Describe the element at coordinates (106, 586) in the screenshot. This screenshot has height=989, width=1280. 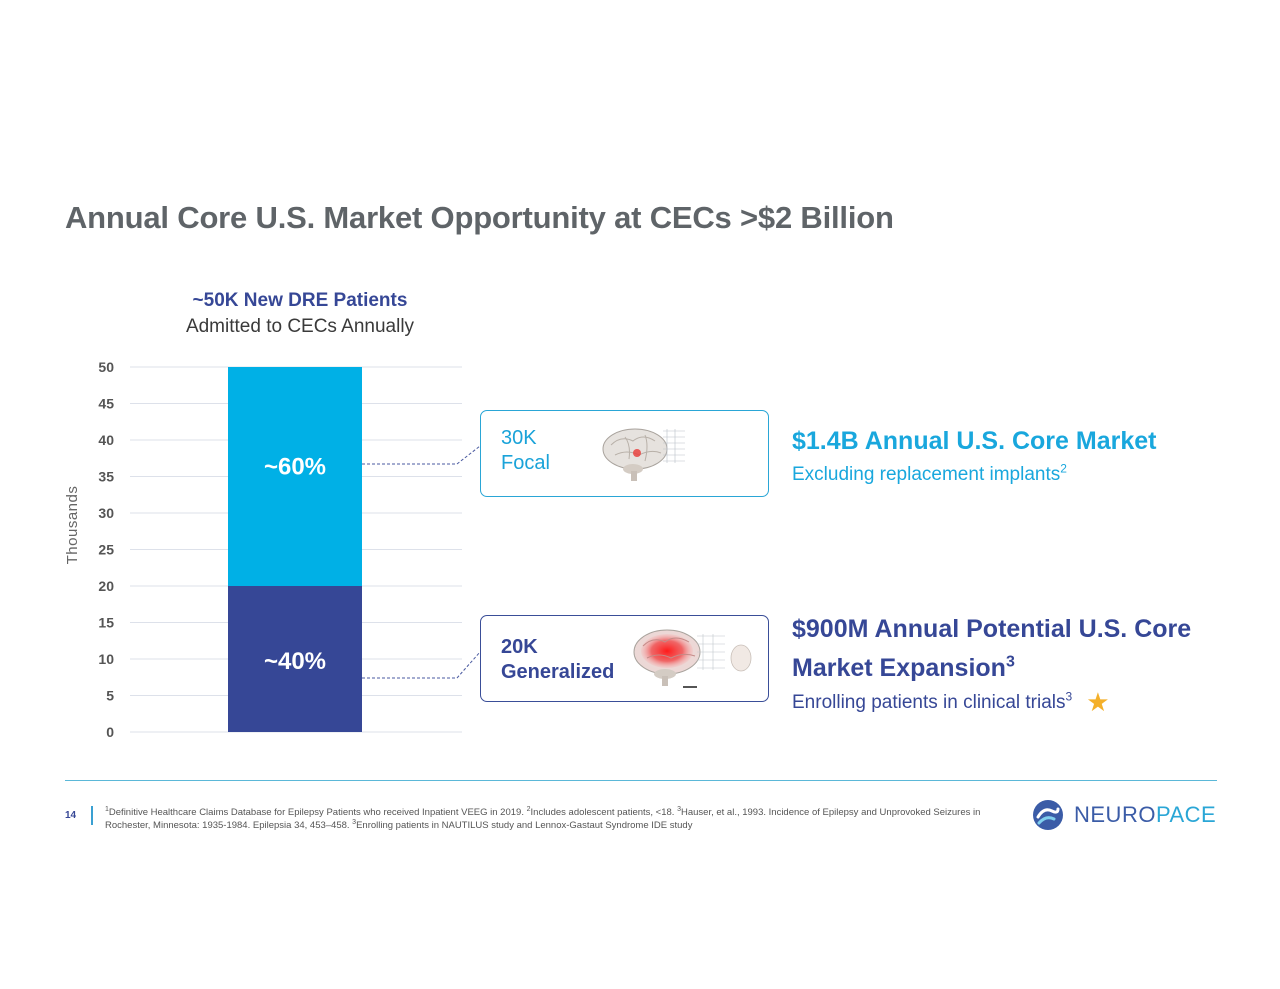
I see `y-tick-label: 20` at that location.